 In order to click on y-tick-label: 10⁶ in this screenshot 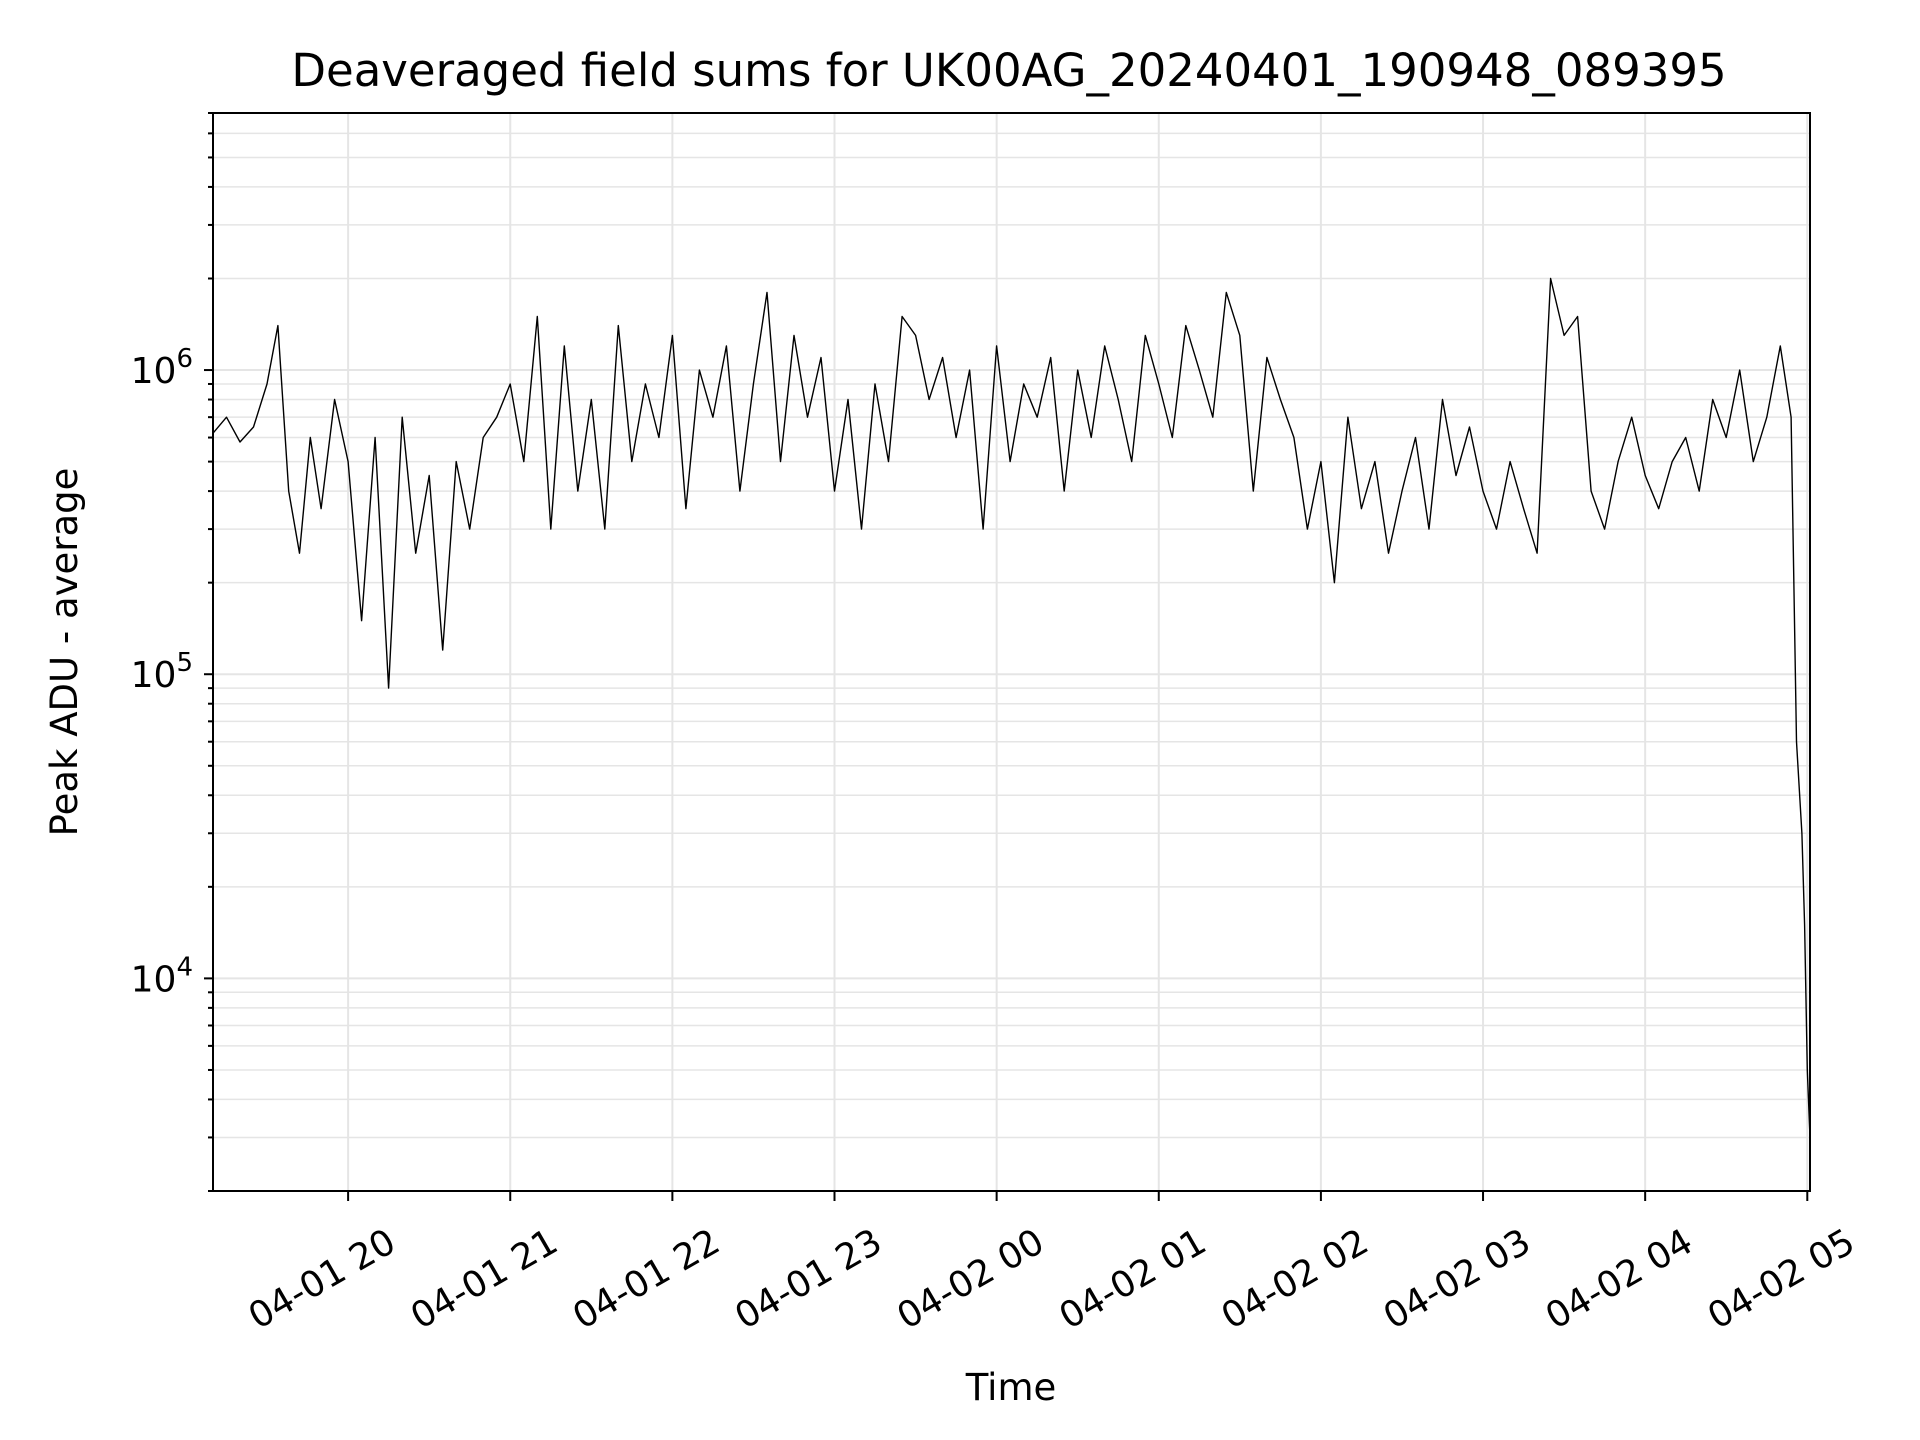, I will do `click(162, 368)`.